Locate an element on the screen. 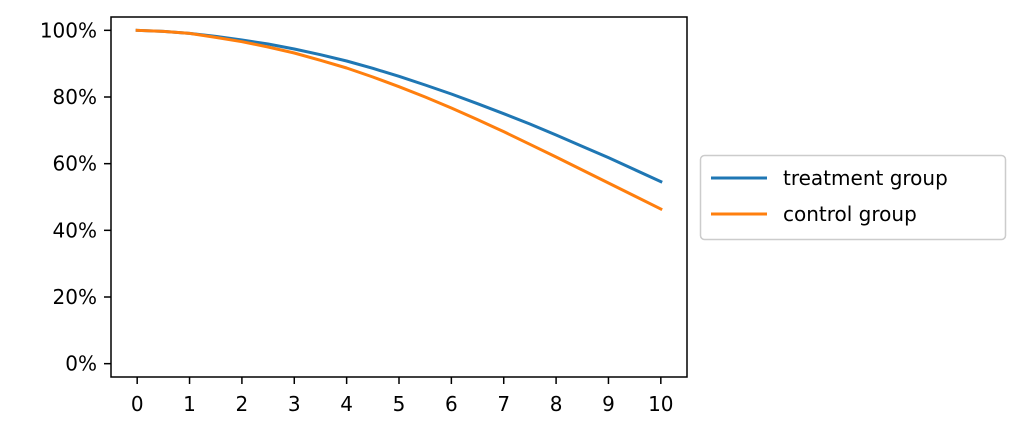 The image size is (1024, 439). legend-box is located at coordinates (853, 197).